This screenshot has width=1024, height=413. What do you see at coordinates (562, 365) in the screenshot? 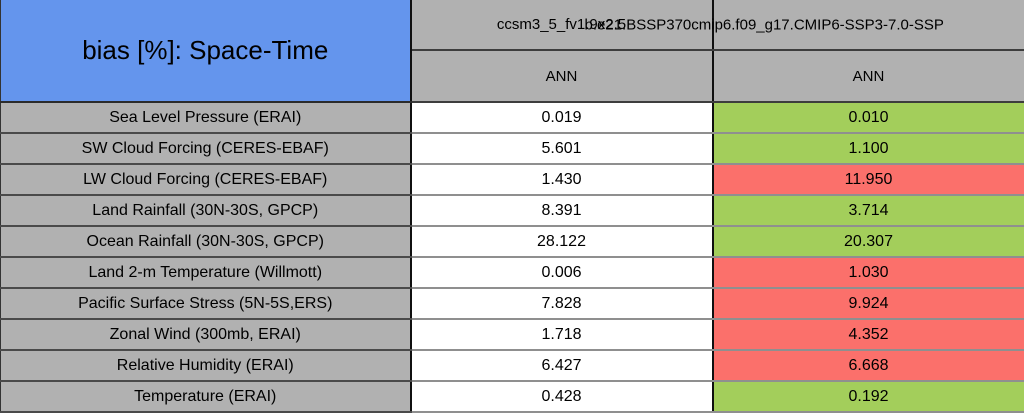
I see `model-a-value: 6.427` at bounding box center [562, 365].